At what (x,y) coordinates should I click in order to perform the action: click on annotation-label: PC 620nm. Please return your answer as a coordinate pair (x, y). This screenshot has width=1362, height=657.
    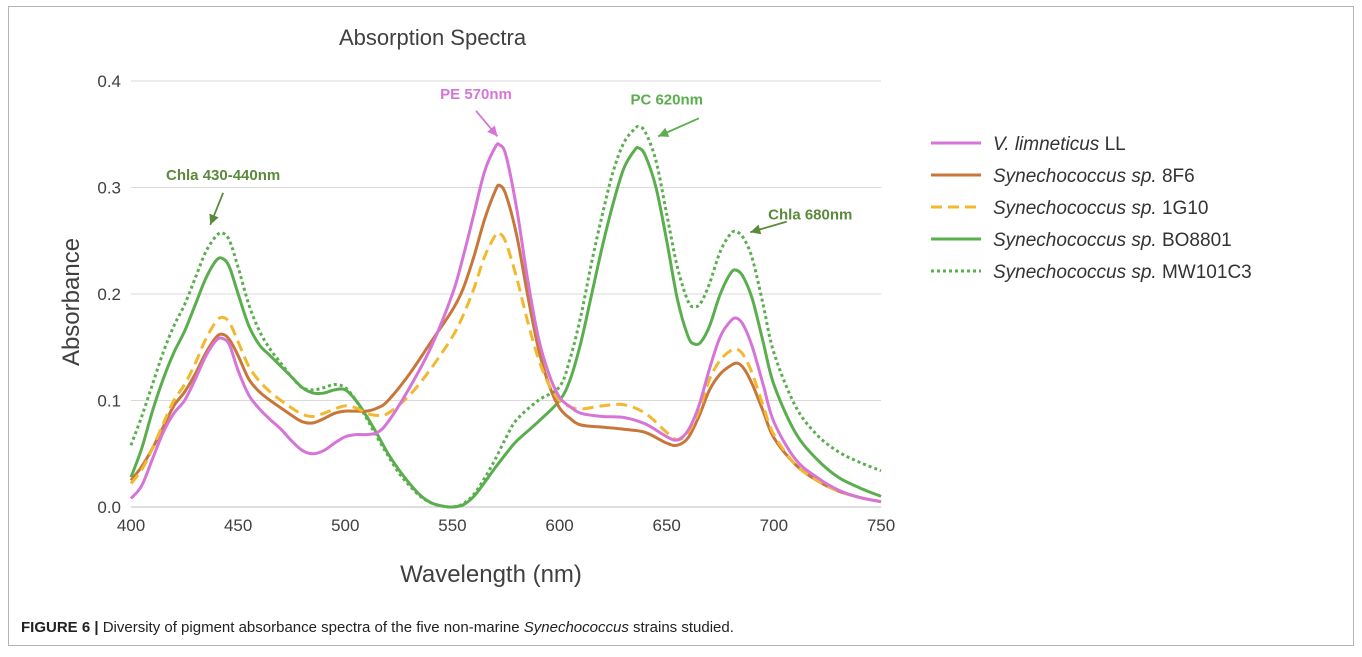
    Looking at the image, I should click on (666, 99).